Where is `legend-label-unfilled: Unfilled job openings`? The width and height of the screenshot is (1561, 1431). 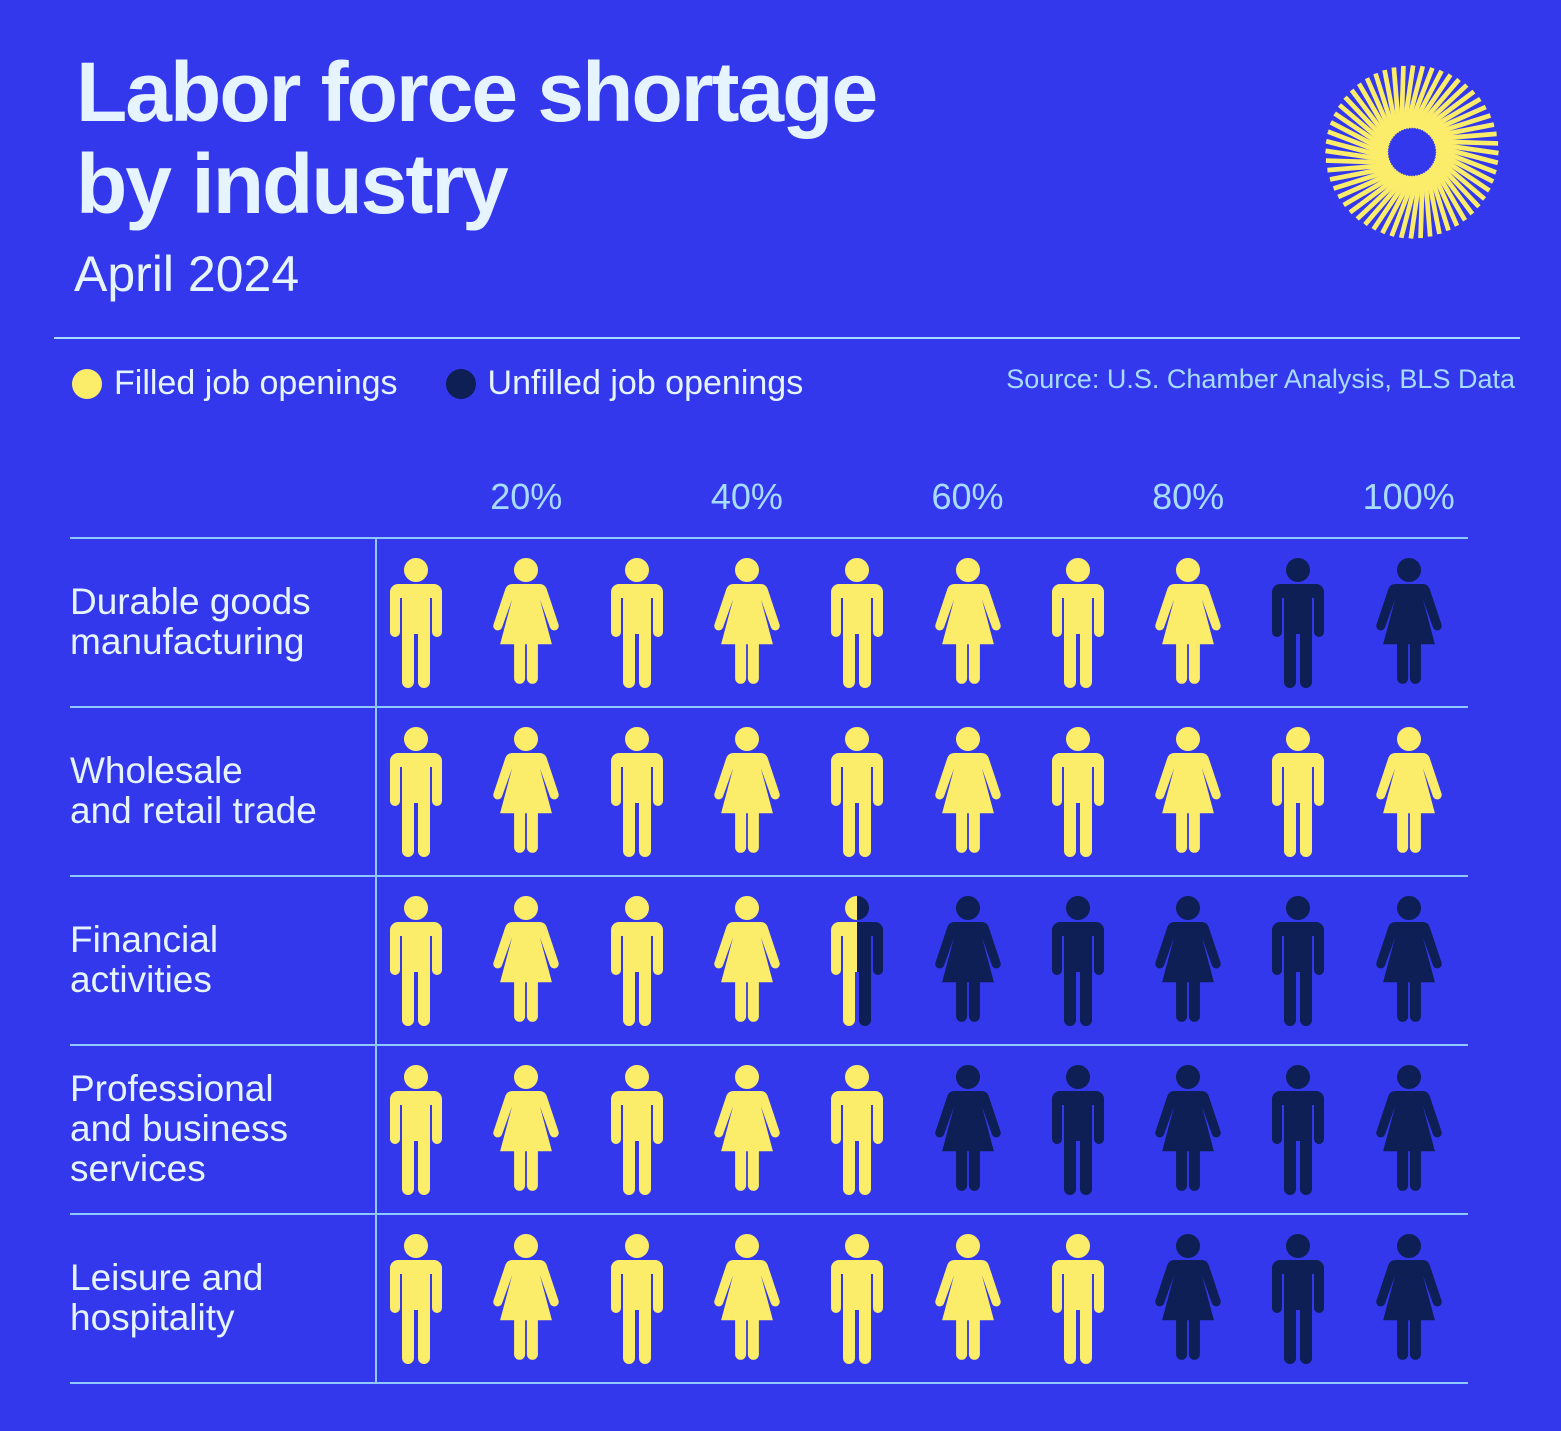
legend-label-unfilled: Unfilled job openings is located at coordinates (645, 383).